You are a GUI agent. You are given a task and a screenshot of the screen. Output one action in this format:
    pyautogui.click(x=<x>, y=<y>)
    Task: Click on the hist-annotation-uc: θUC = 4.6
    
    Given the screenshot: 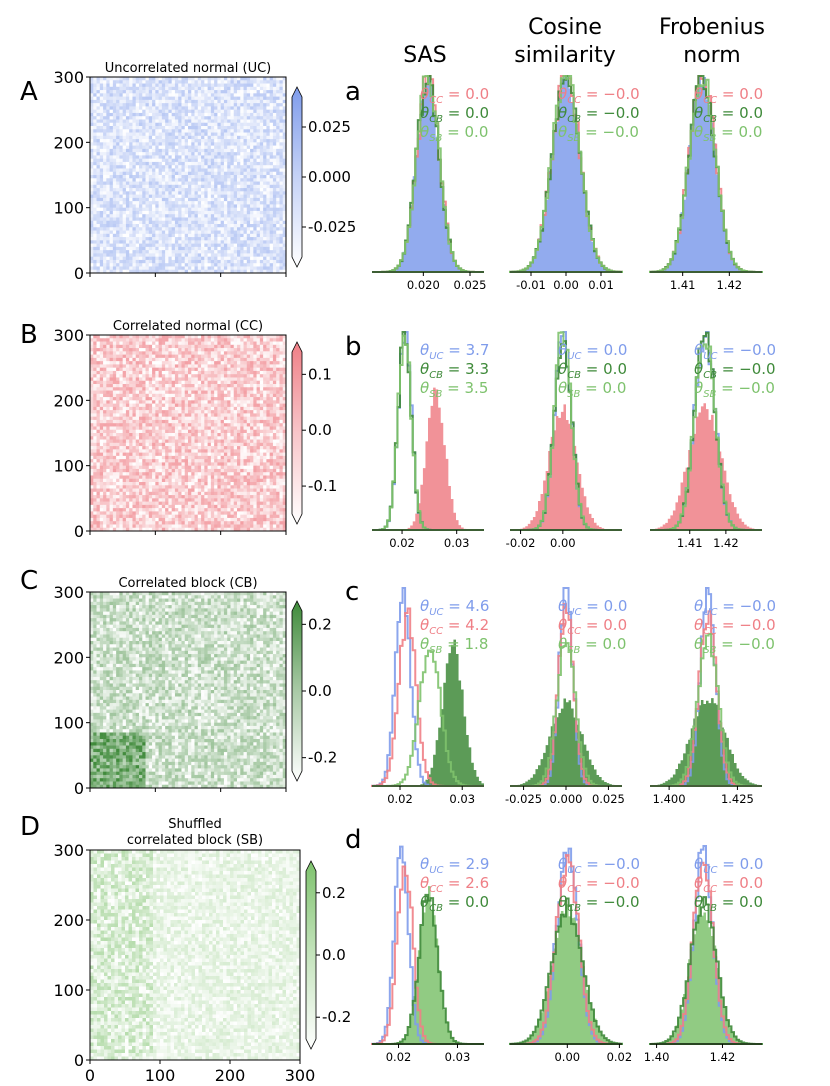 What is the action you would take?
    pyautogui.click(x=454, y=607)
    